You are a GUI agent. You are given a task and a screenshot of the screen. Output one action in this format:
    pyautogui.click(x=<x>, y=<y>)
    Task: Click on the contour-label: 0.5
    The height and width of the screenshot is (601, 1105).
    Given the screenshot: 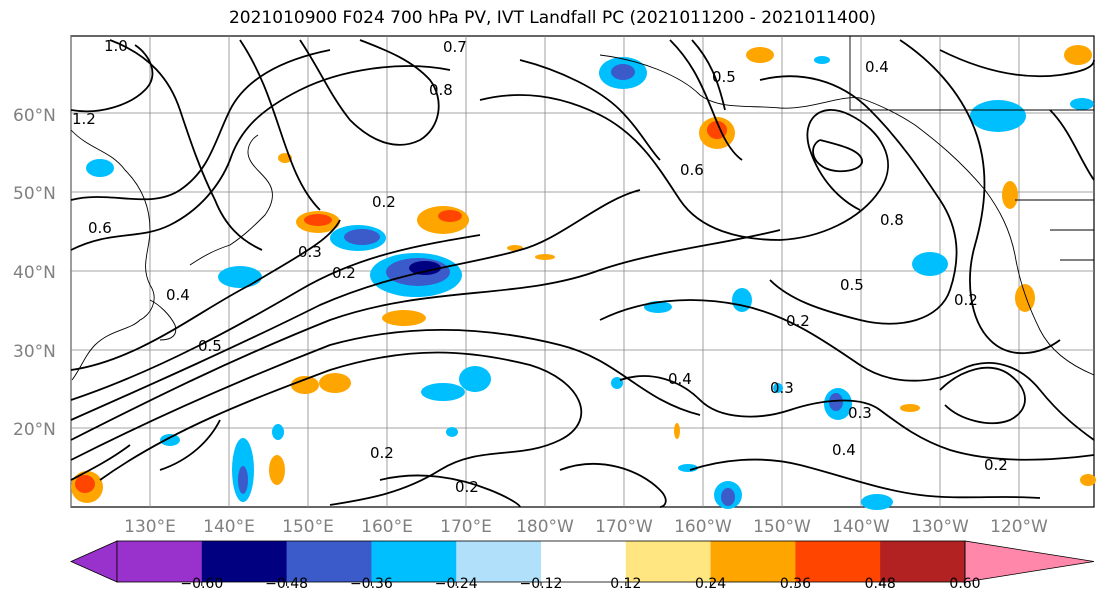 What is the action you would take?
    pyautogui.click(x=724, y=77)
    